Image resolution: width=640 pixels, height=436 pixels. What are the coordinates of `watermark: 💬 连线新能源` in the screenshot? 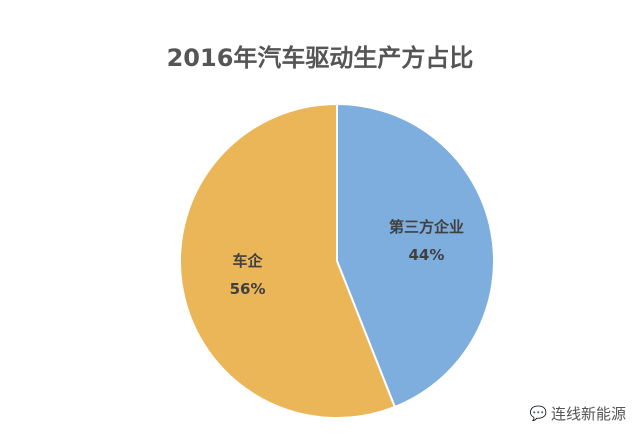 It's located at (578, 413).